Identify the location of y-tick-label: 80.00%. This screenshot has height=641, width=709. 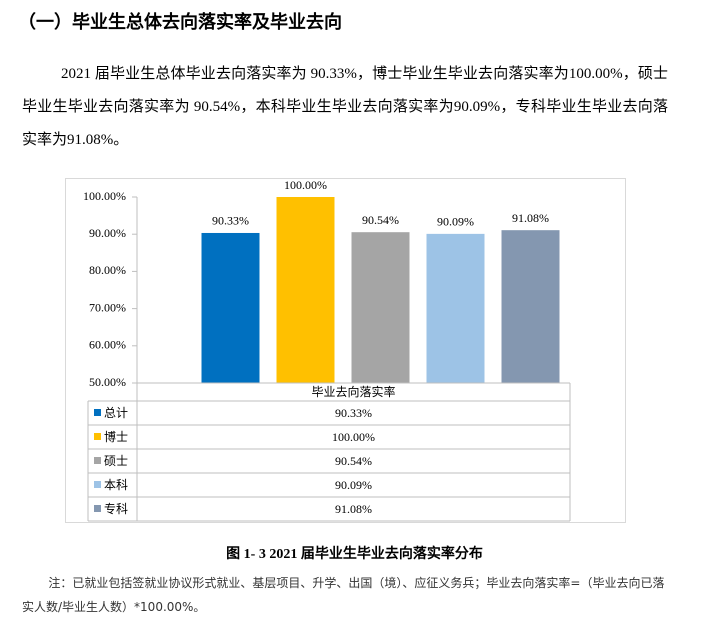
(107, 270).